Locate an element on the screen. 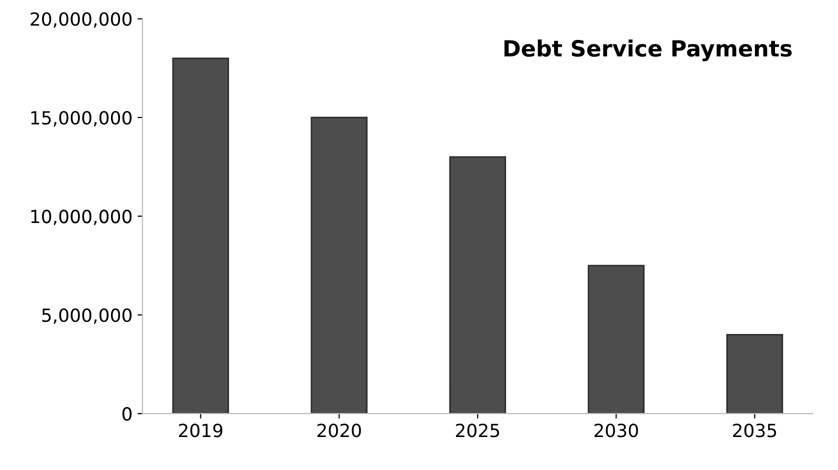 This screenshot has width=838, height=470. x-tick-label: 2019 is located at coordinates (200, 431).